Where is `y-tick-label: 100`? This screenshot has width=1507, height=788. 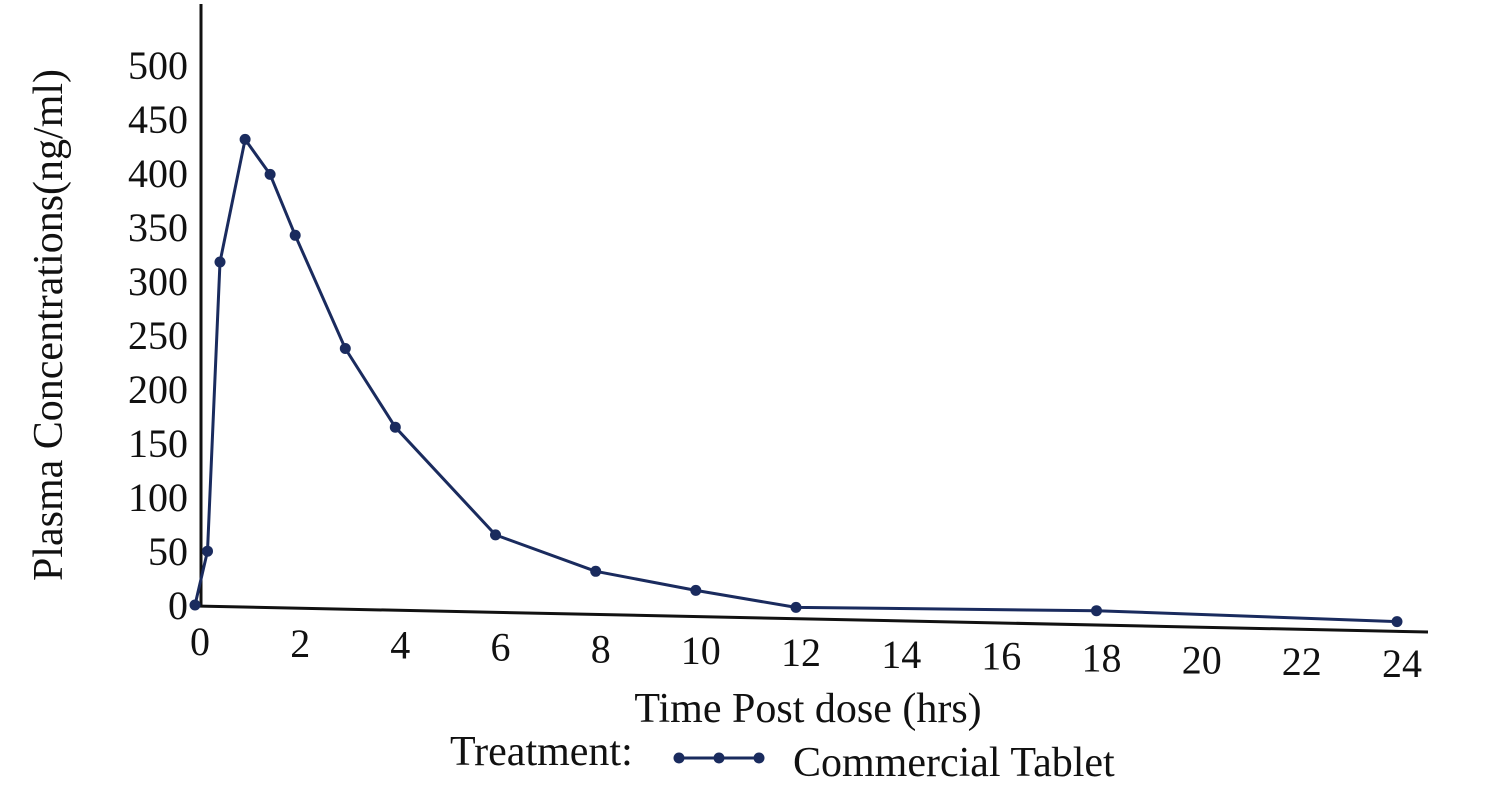 y-tick-label: 100 is located at coordinates (158, 497).